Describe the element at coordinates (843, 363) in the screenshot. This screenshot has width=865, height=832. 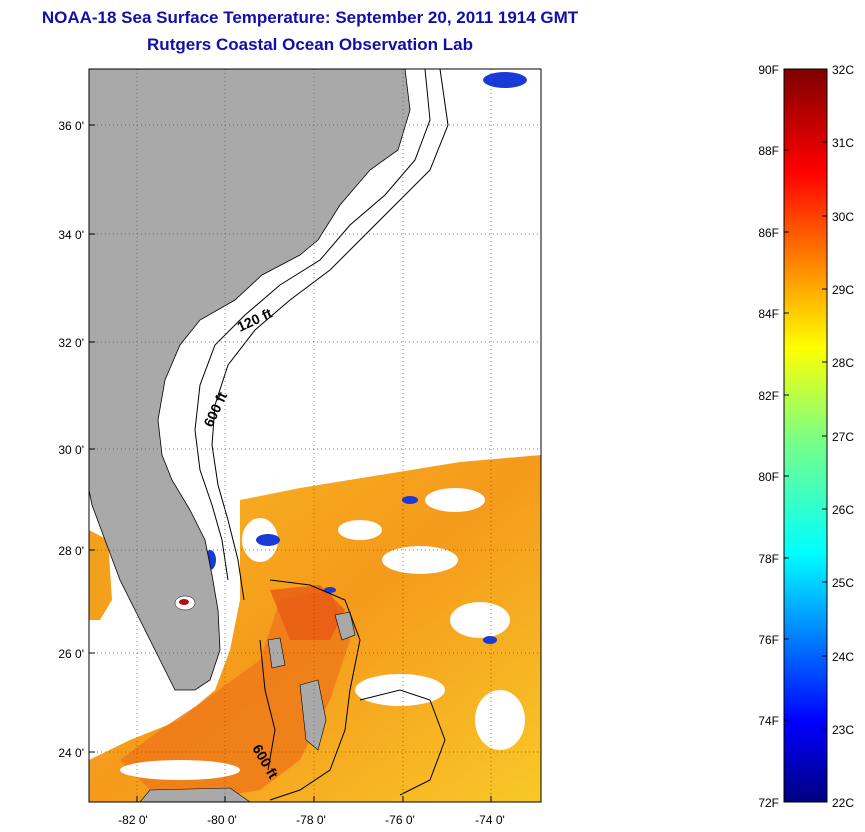
I see `colorbar-c-label: 28C` at that location.